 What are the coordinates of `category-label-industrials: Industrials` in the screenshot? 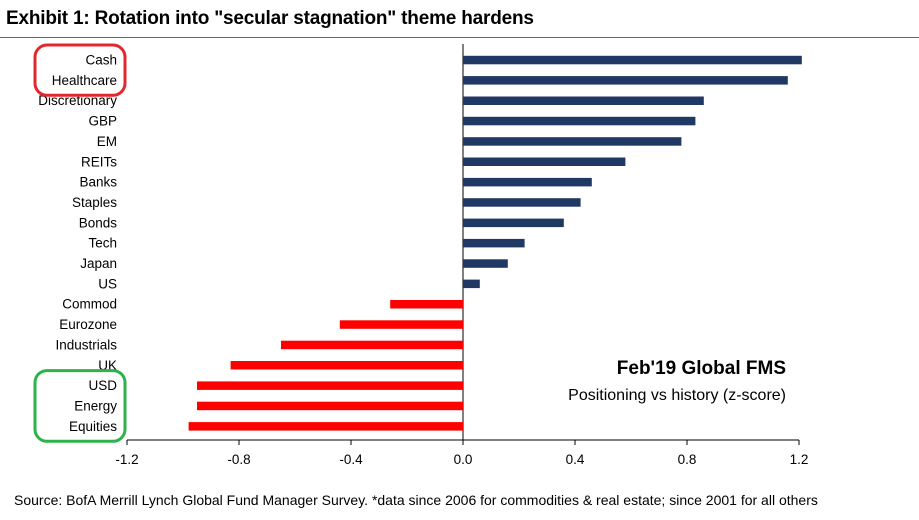 It's located at (86, 344).